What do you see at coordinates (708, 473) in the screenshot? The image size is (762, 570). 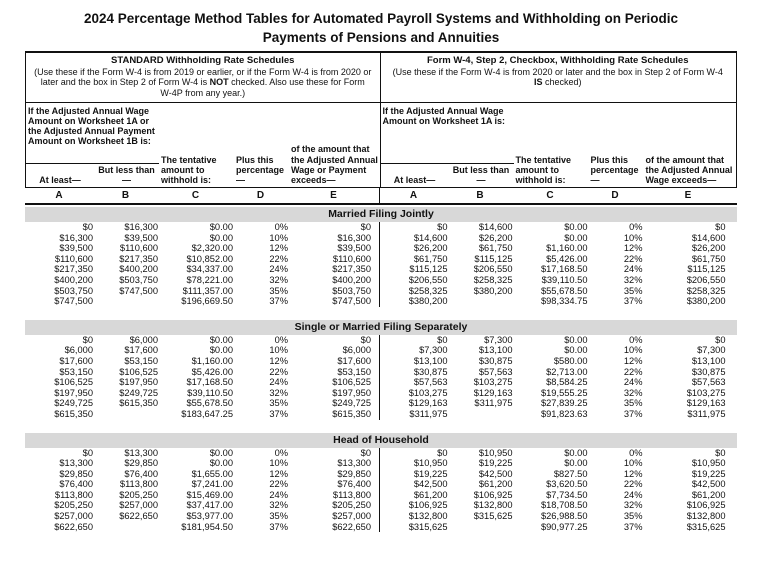 I see `cell-col-e: $19,225` at bounding box center [708, 473].